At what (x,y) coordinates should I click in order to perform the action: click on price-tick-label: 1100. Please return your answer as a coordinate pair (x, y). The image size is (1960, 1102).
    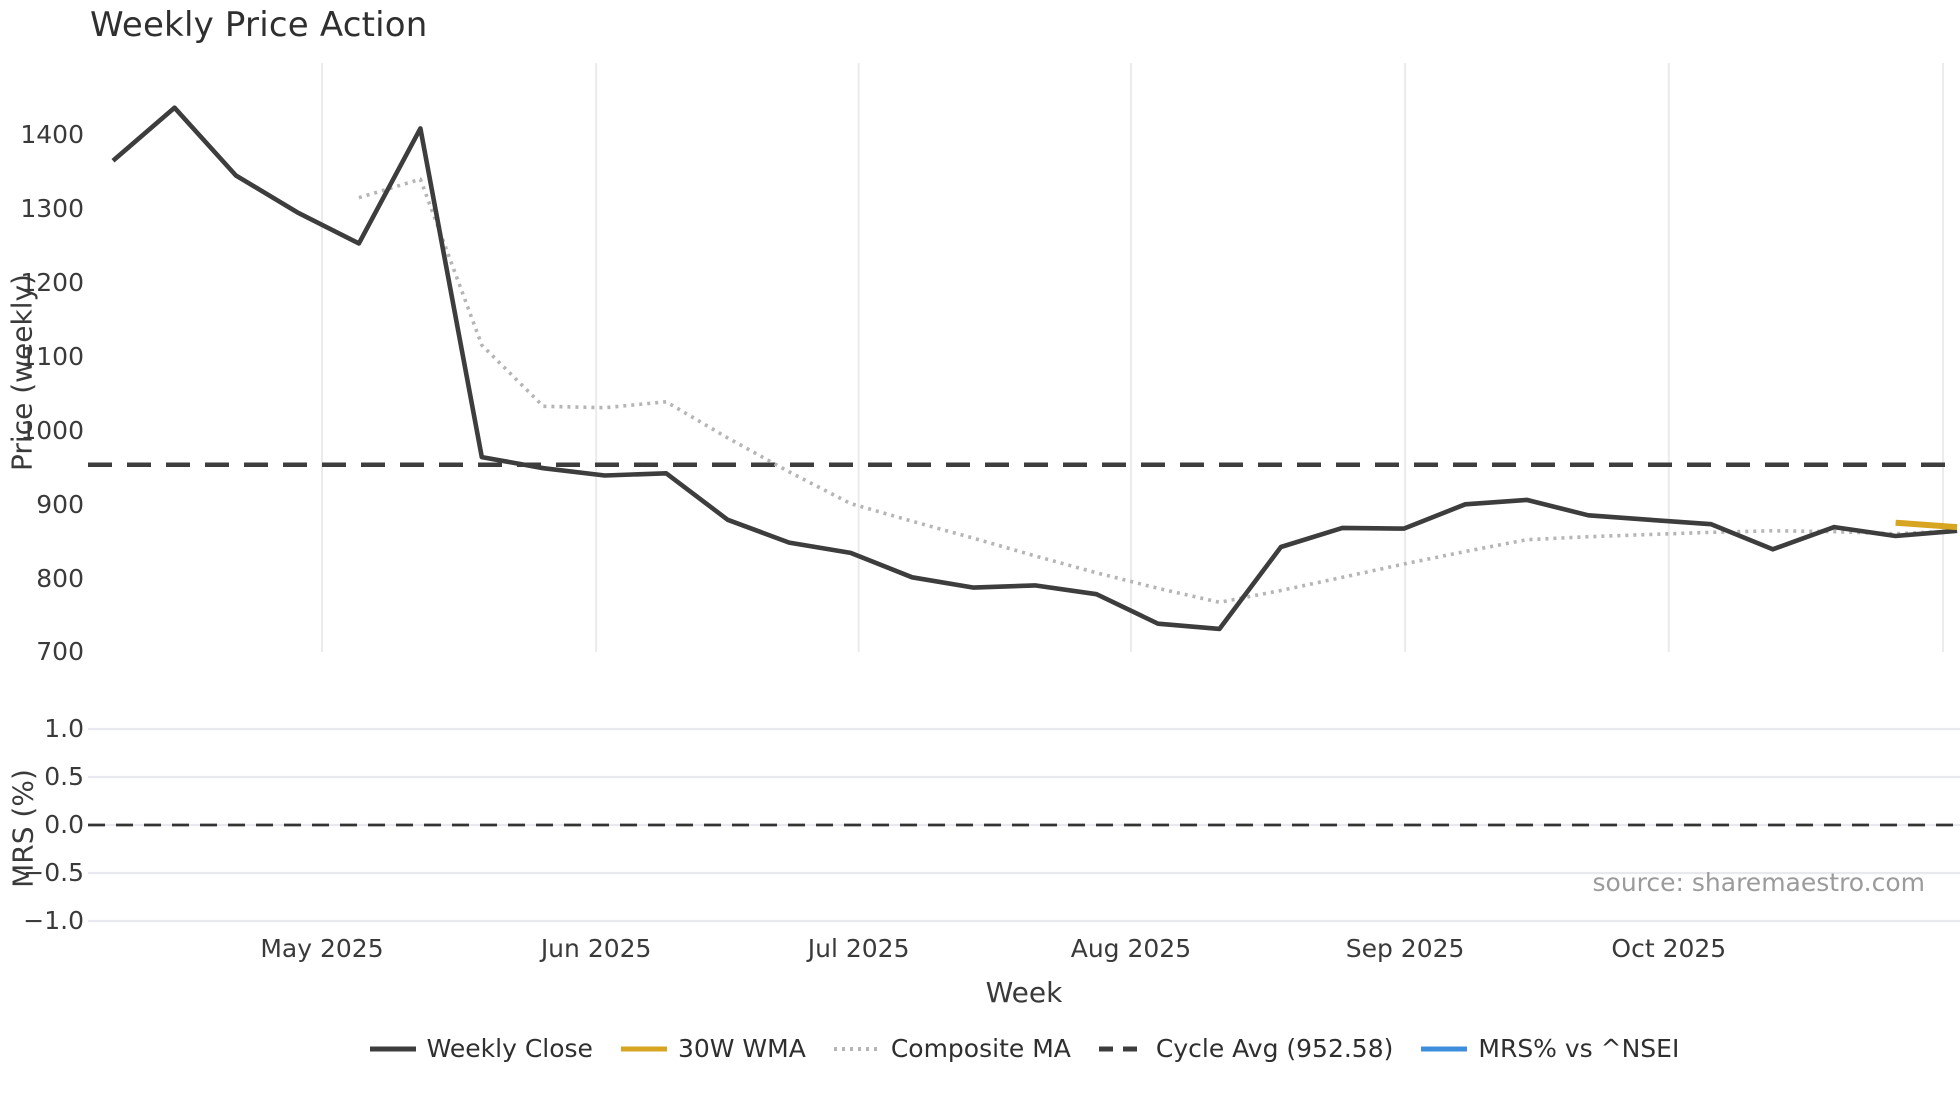
    Looking at the image, I should click on (52, 356).